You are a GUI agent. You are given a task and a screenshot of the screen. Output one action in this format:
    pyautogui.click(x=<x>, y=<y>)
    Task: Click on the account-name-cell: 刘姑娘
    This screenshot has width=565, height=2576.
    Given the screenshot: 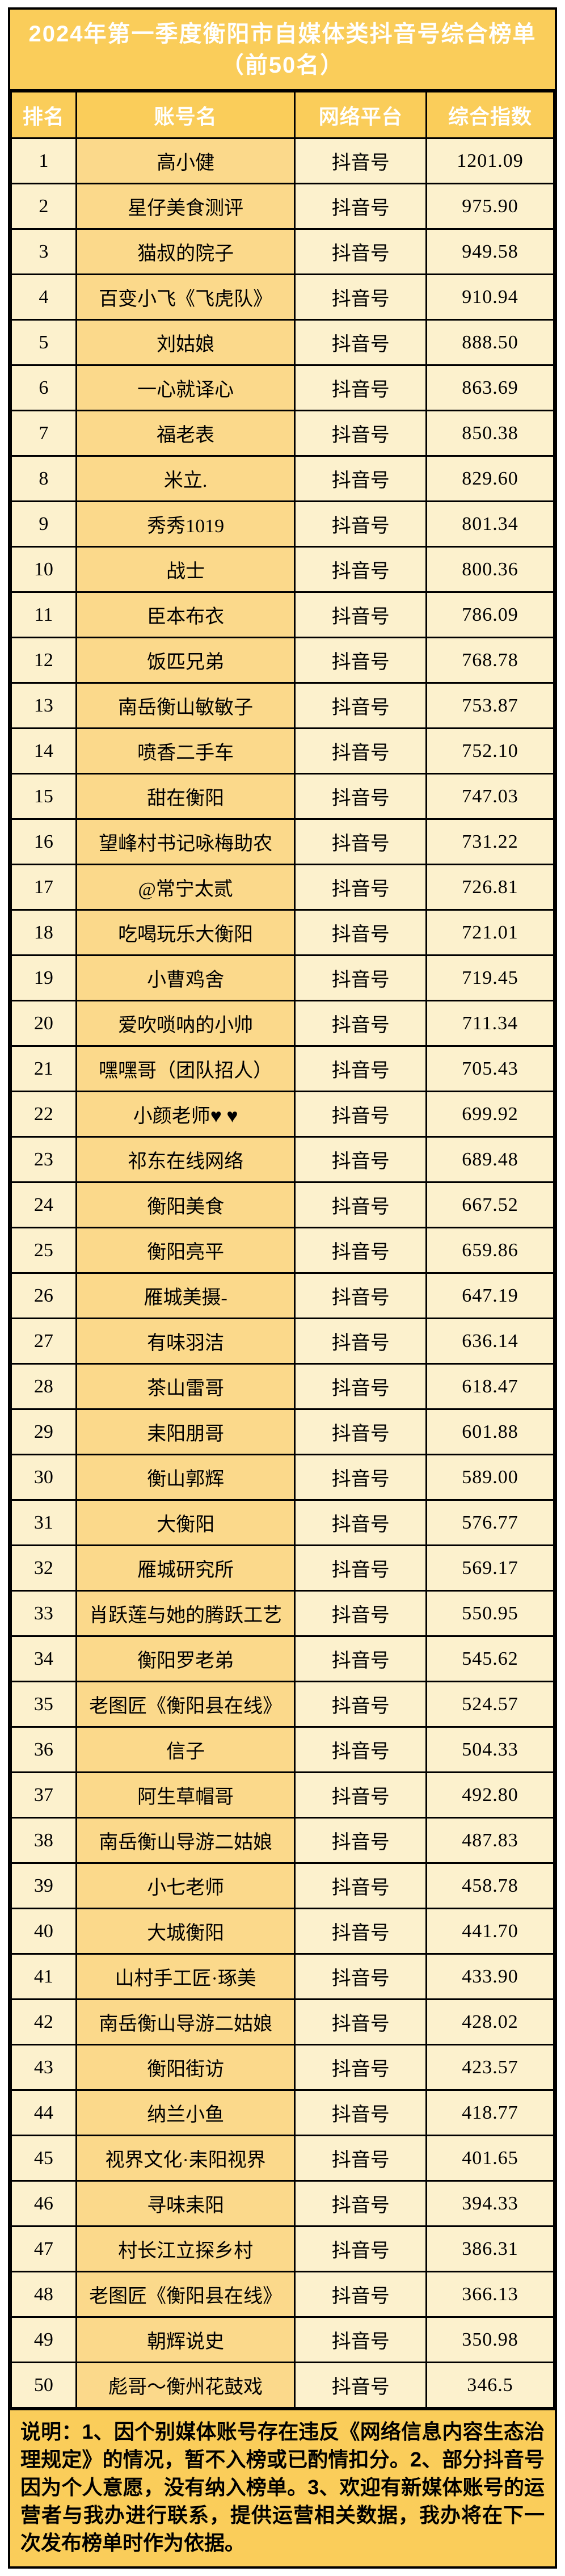 What is the action you would take?
    pyautogui.click(x=185, y=343)
    